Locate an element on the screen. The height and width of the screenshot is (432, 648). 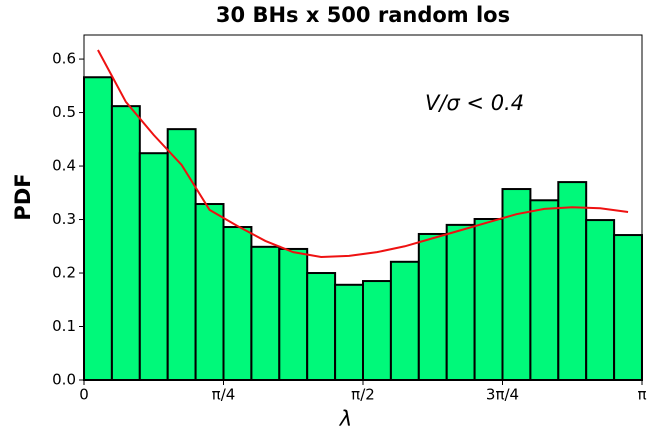
x-axis-label: λ is located at coordinates (345, 419).